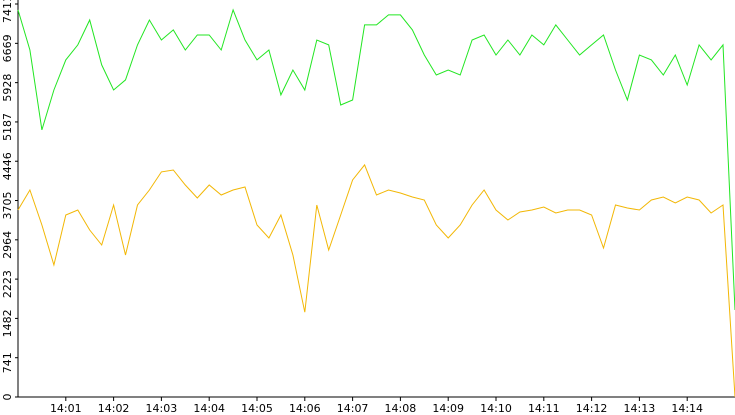 The height and width of the screenshot is (415, 735). What do you see at coordinates (257, 408) in the screenshot?
I see `x-tick-label: 14:05` at bounding box center [257, 408].